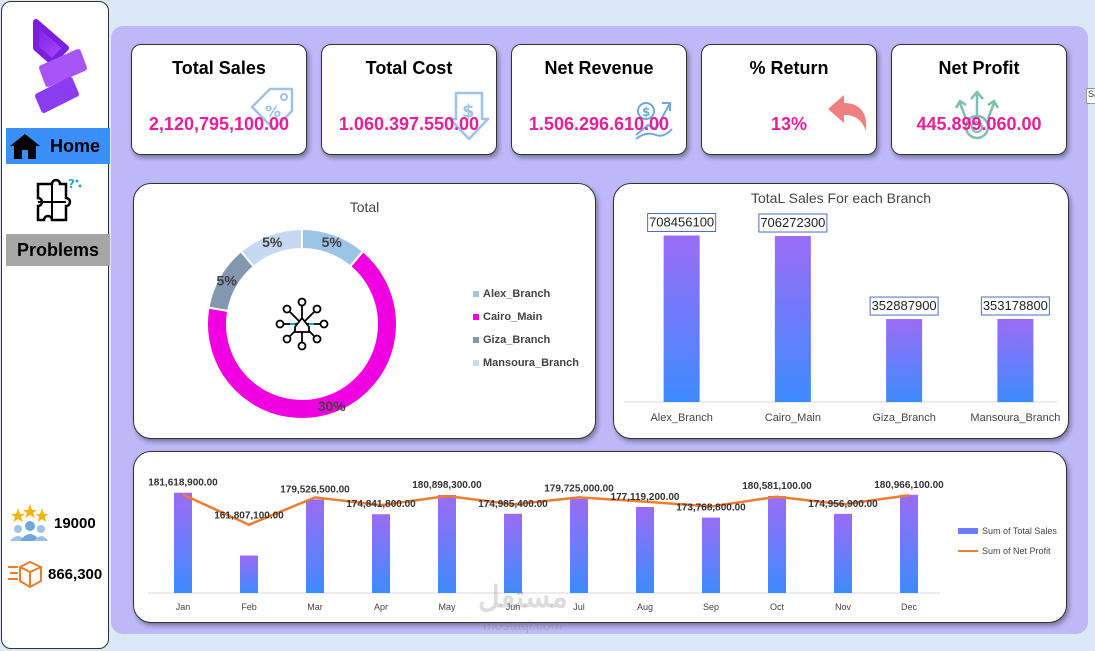  What do you see at coordinates (1015, 418) in the screenshot?
I see `branch-category-label: Mansoura_Branch` at bounding box center [1015, 418].